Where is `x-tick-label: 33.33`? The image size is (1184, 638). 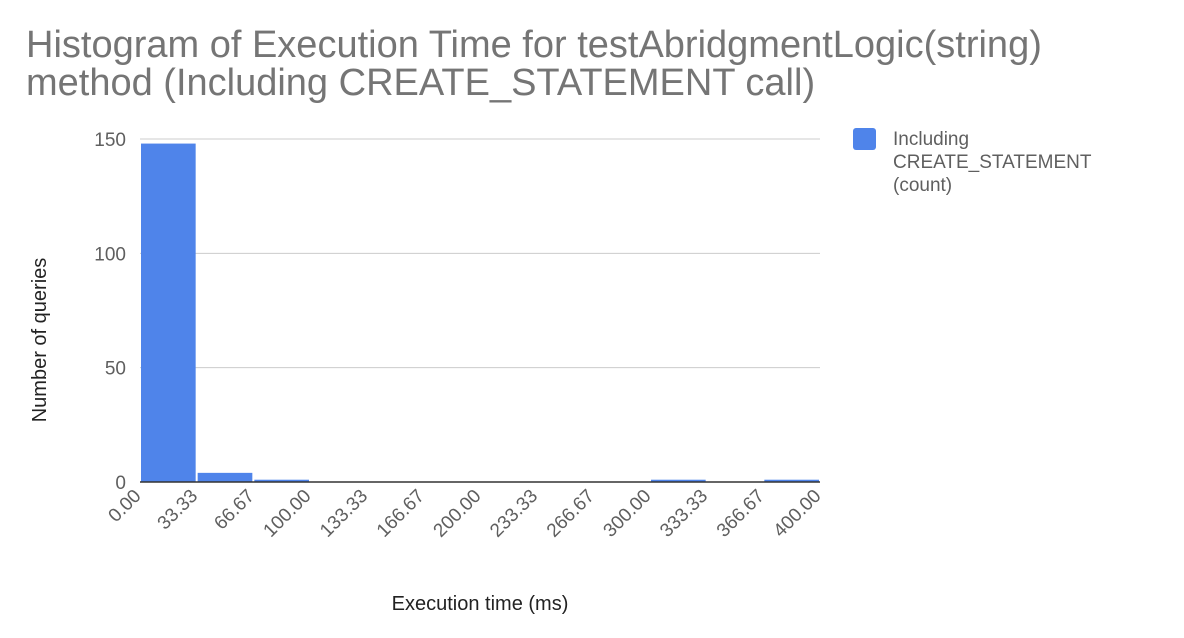
x-tick-label: 33.33 is located at coordinates (178, 510).